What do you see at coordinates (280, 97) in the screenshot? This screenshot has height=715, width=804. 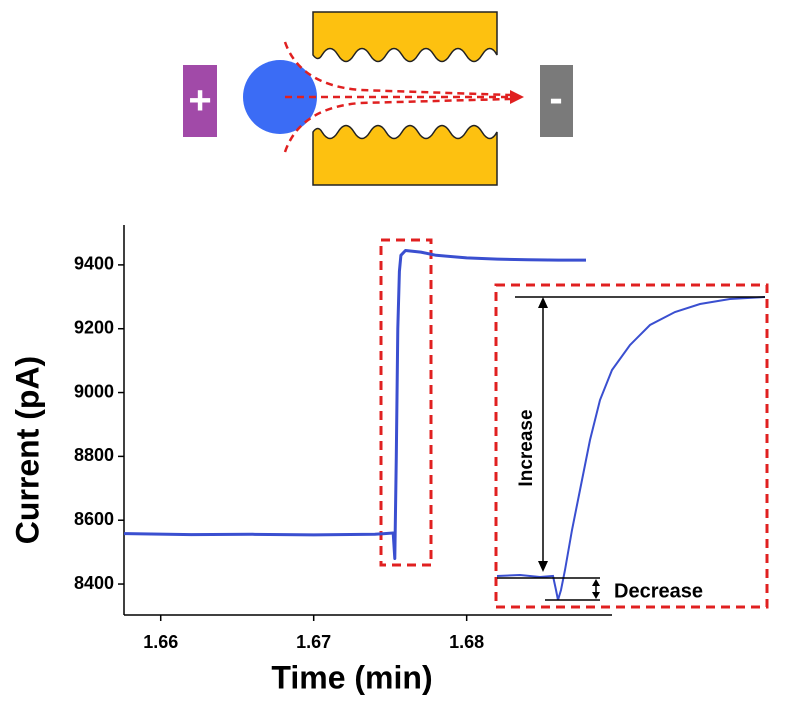 I see `particle` at bounding box center [280, 97].